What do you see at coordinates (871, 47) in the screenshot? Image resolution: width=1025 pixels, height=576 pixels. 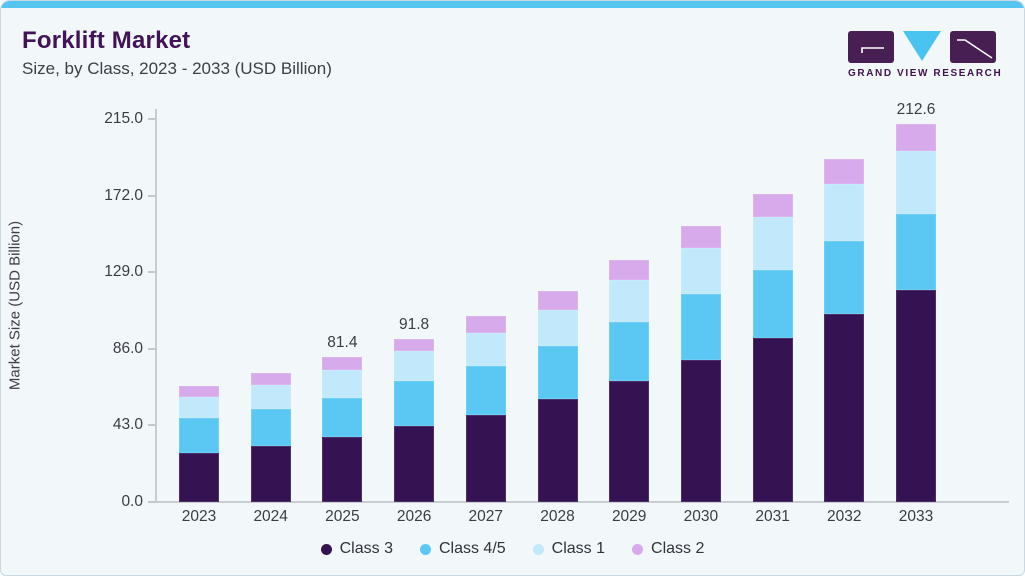 I see `logo-g-icon` at bounding box center [871, 47].